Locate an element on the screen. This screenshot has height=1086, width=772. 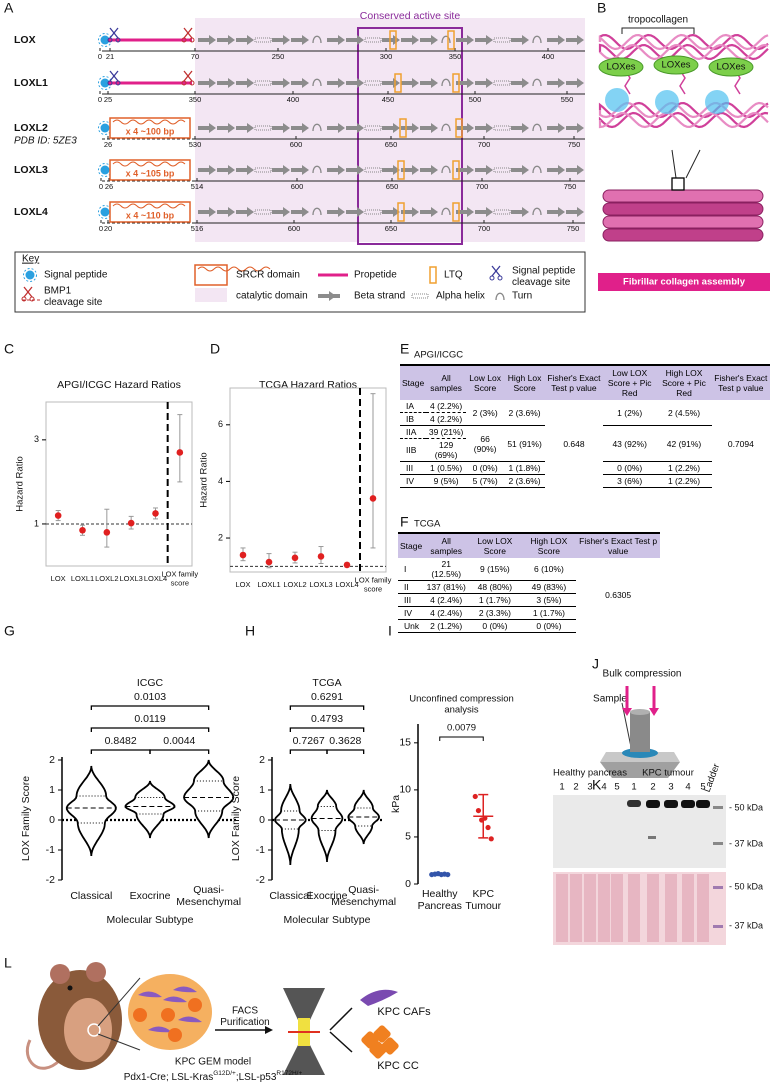
header-cell: Low Lox Score is located at coordinates (485, 382).